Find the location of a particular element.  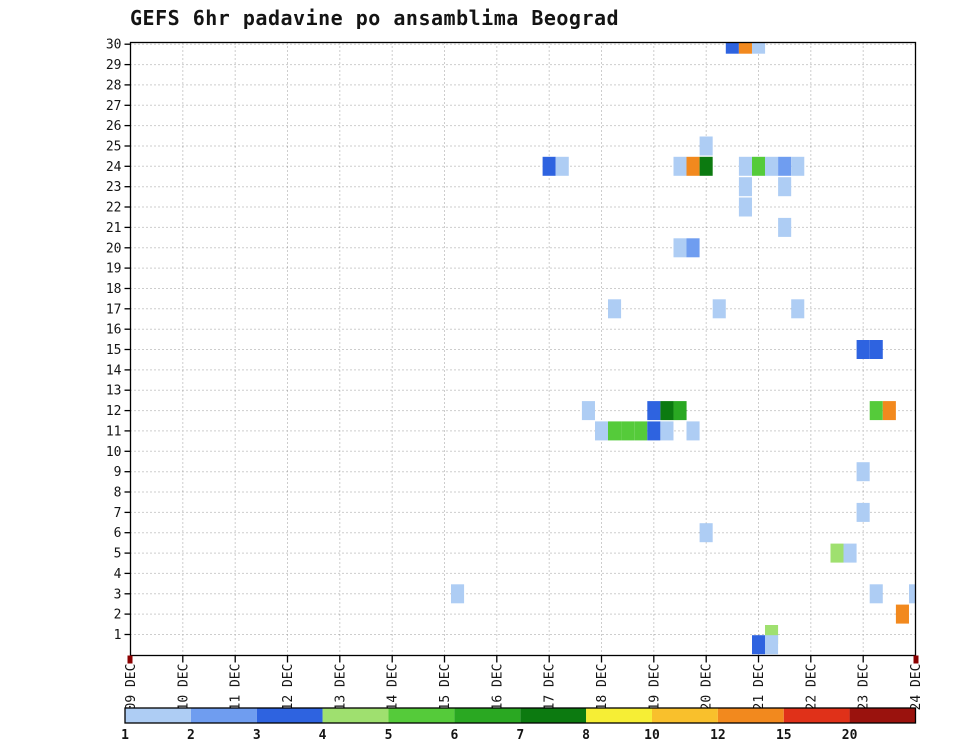

x-tick-label: 12 DEC is located at coordinates (288, 687).